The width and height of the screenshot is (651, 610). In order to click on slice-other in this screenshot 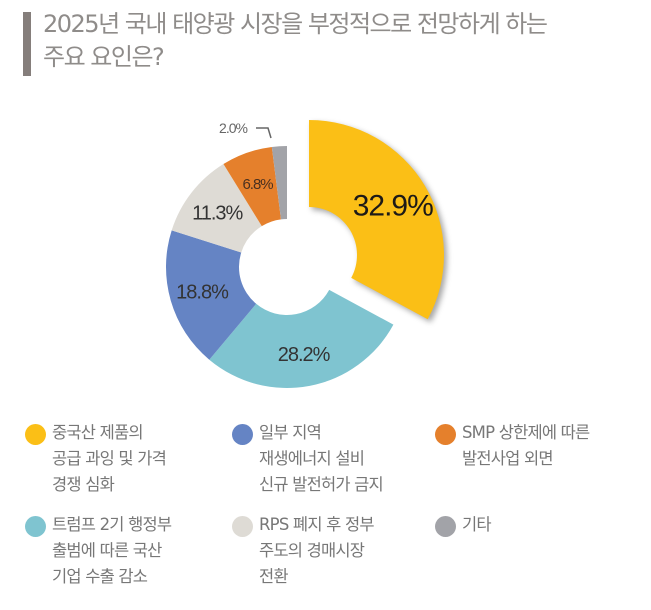, I will do `click(279, 183)`.